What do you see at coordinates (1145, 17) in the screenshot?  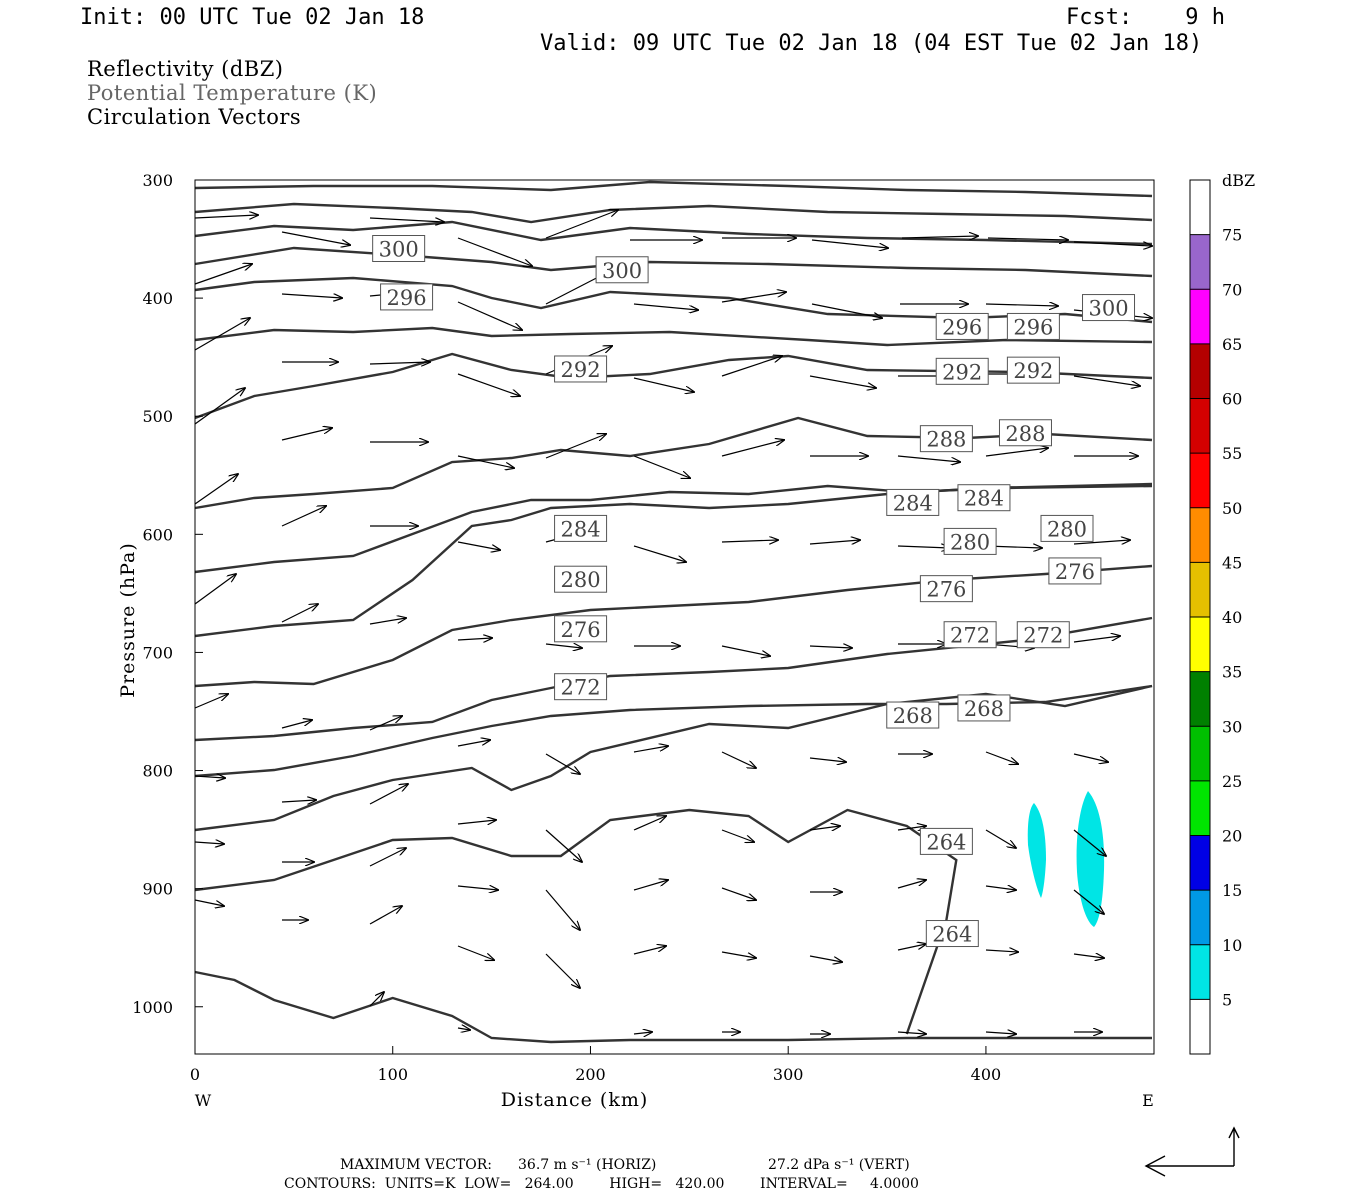 I see `forecast-hour: Fcst: 9 h` at bounding box center [1145, 17].